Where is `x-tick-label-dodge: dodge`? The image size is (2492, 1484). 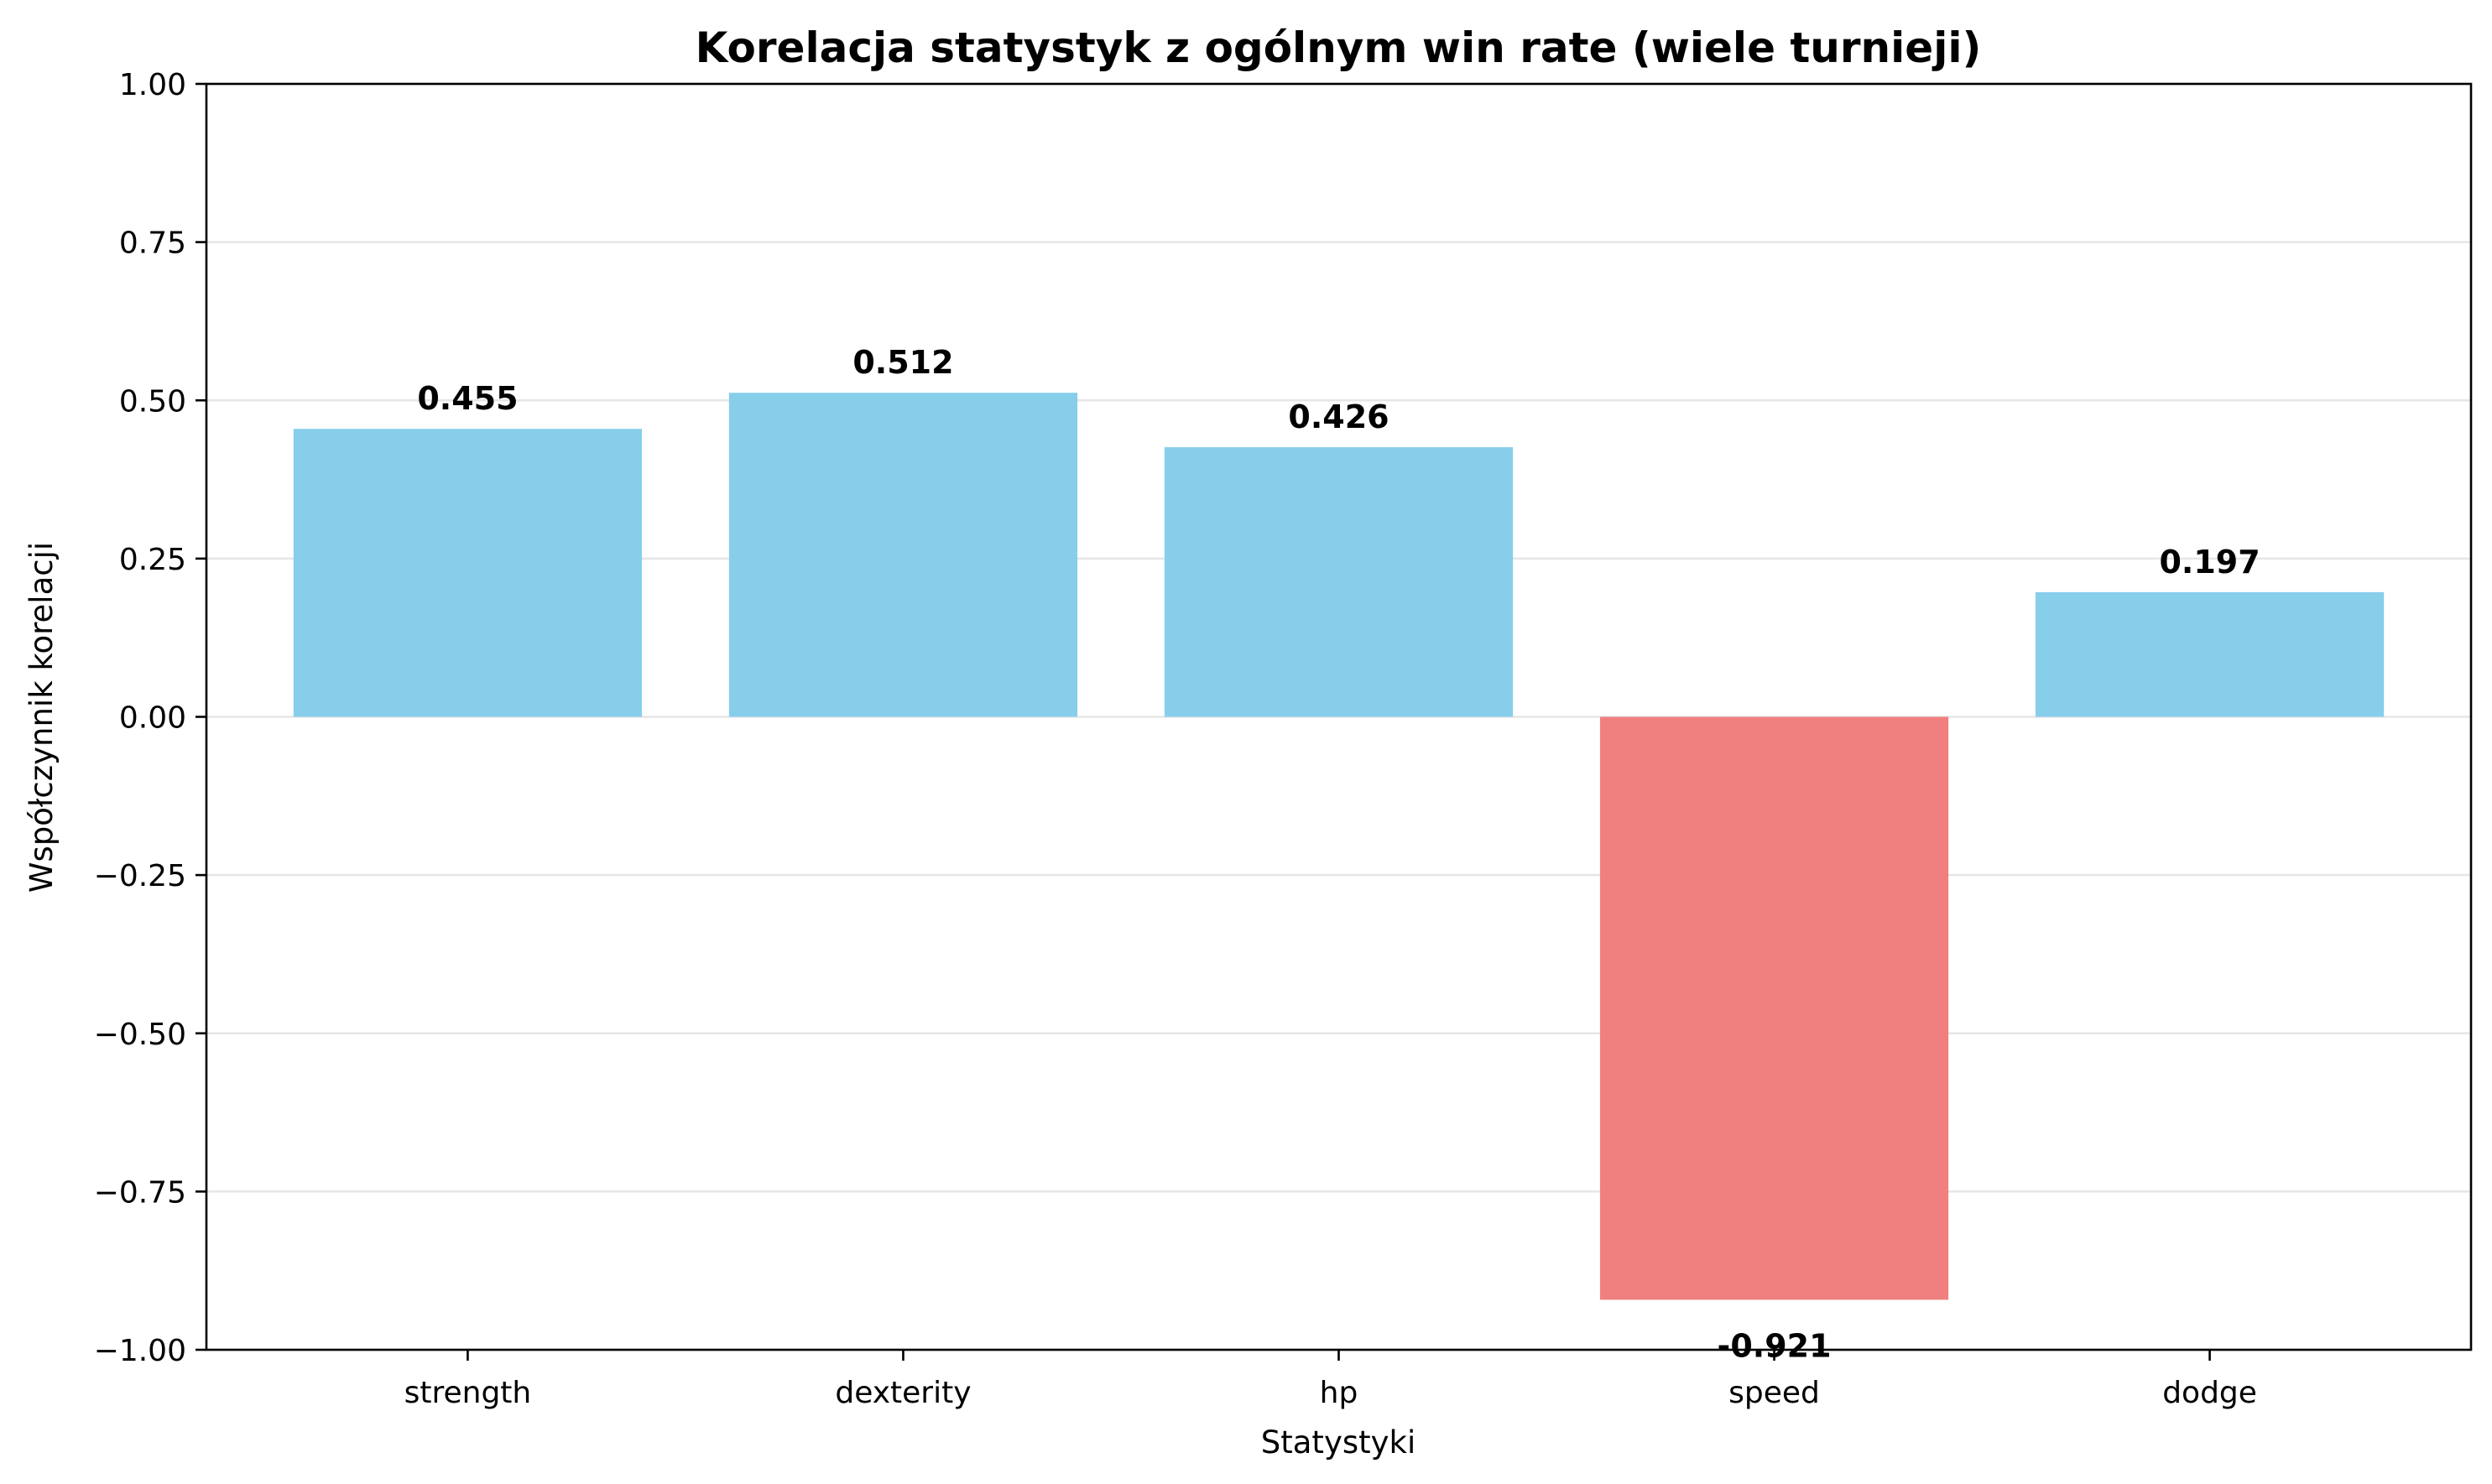
x-tick-label-dodge: dodge is located at coordinates (2209, 1393).